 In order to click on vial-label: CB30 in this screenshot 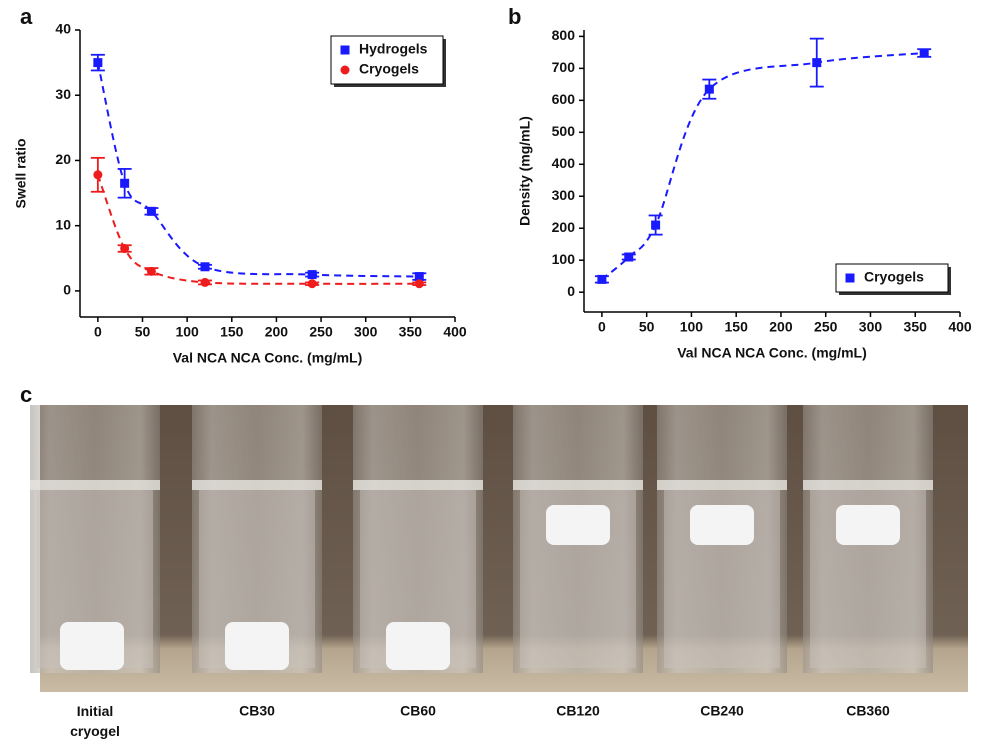, I will do `click(257, 711)`.